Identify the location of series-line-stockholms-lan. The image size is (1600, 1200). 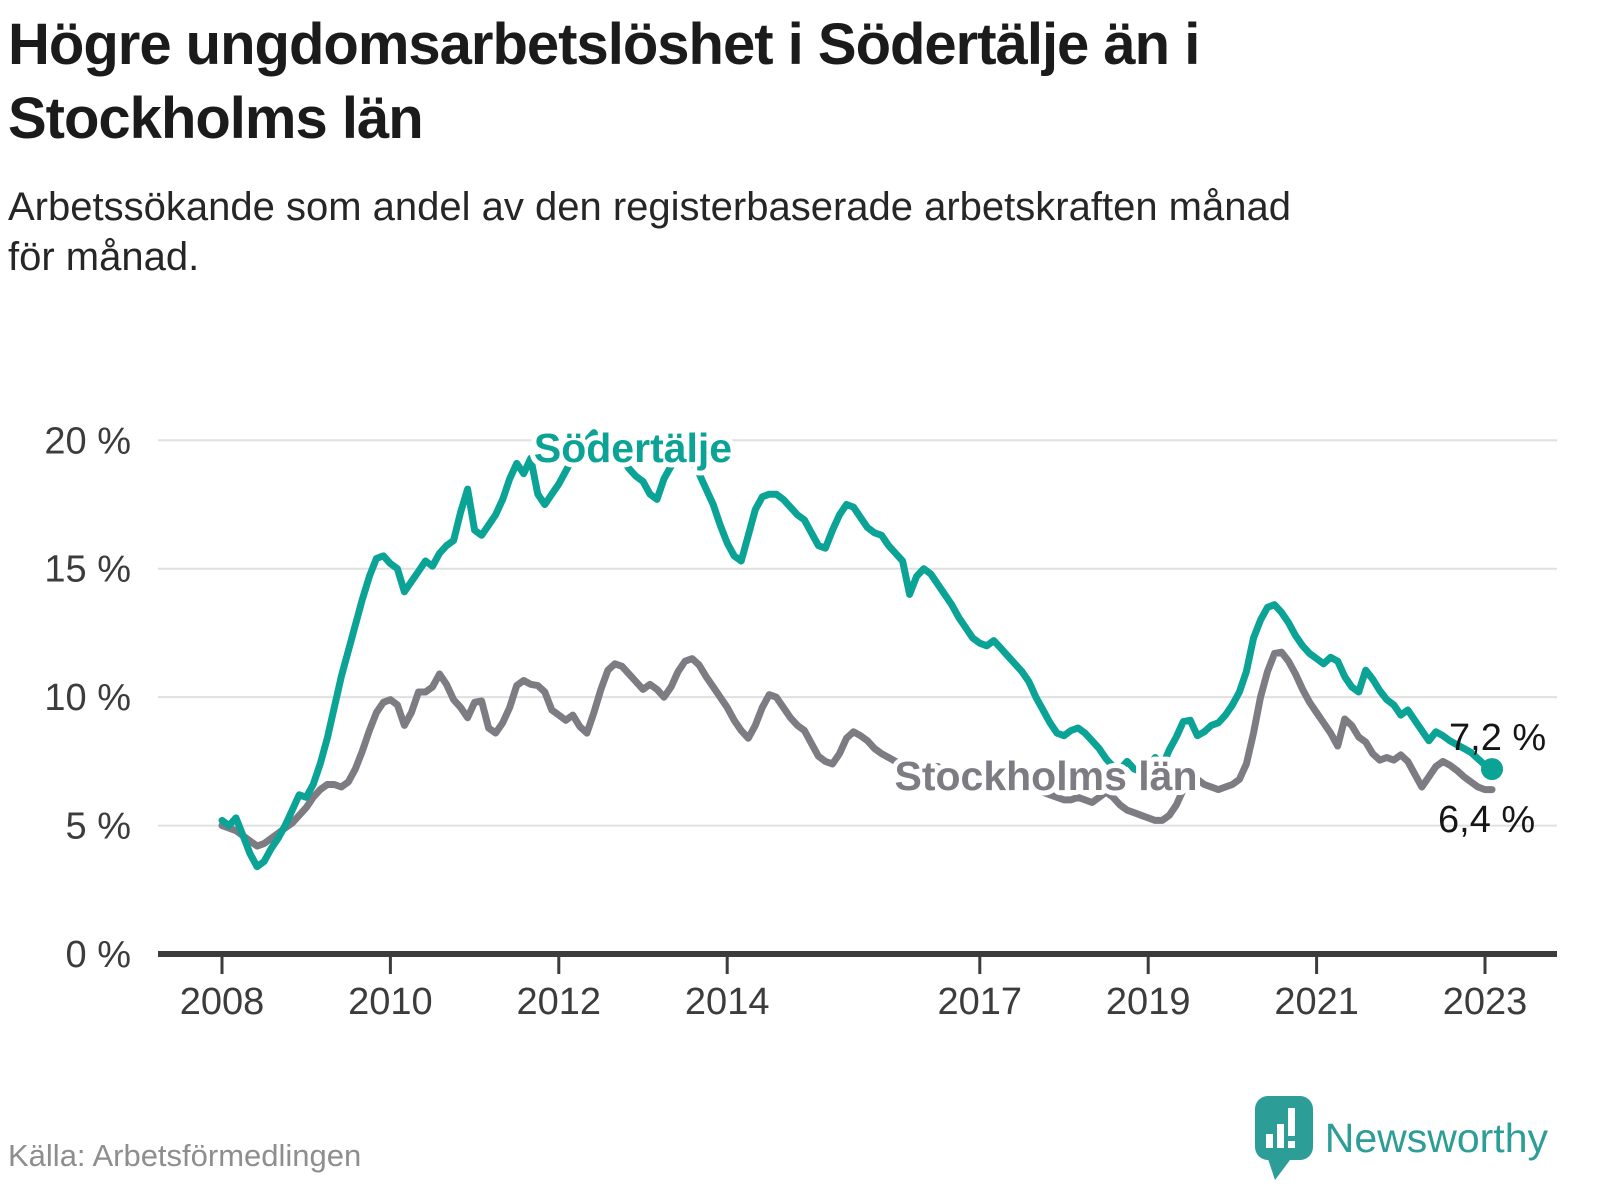
(857, 749).